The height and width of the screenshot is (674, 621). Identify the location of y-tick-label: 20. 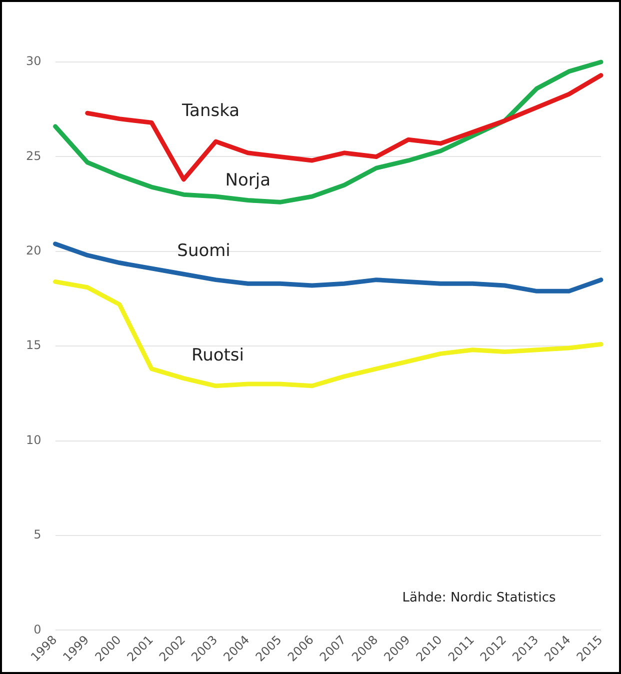
(34, 251).